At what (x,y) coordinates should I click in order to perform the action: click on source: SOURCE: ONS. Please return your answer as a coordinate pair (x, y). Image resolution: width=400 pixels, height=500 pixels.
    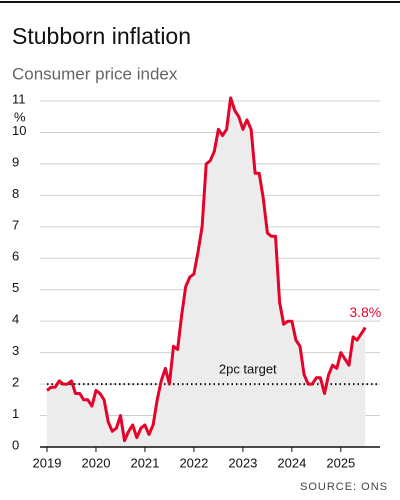
    Looking at the image, I should click on (344, 487).